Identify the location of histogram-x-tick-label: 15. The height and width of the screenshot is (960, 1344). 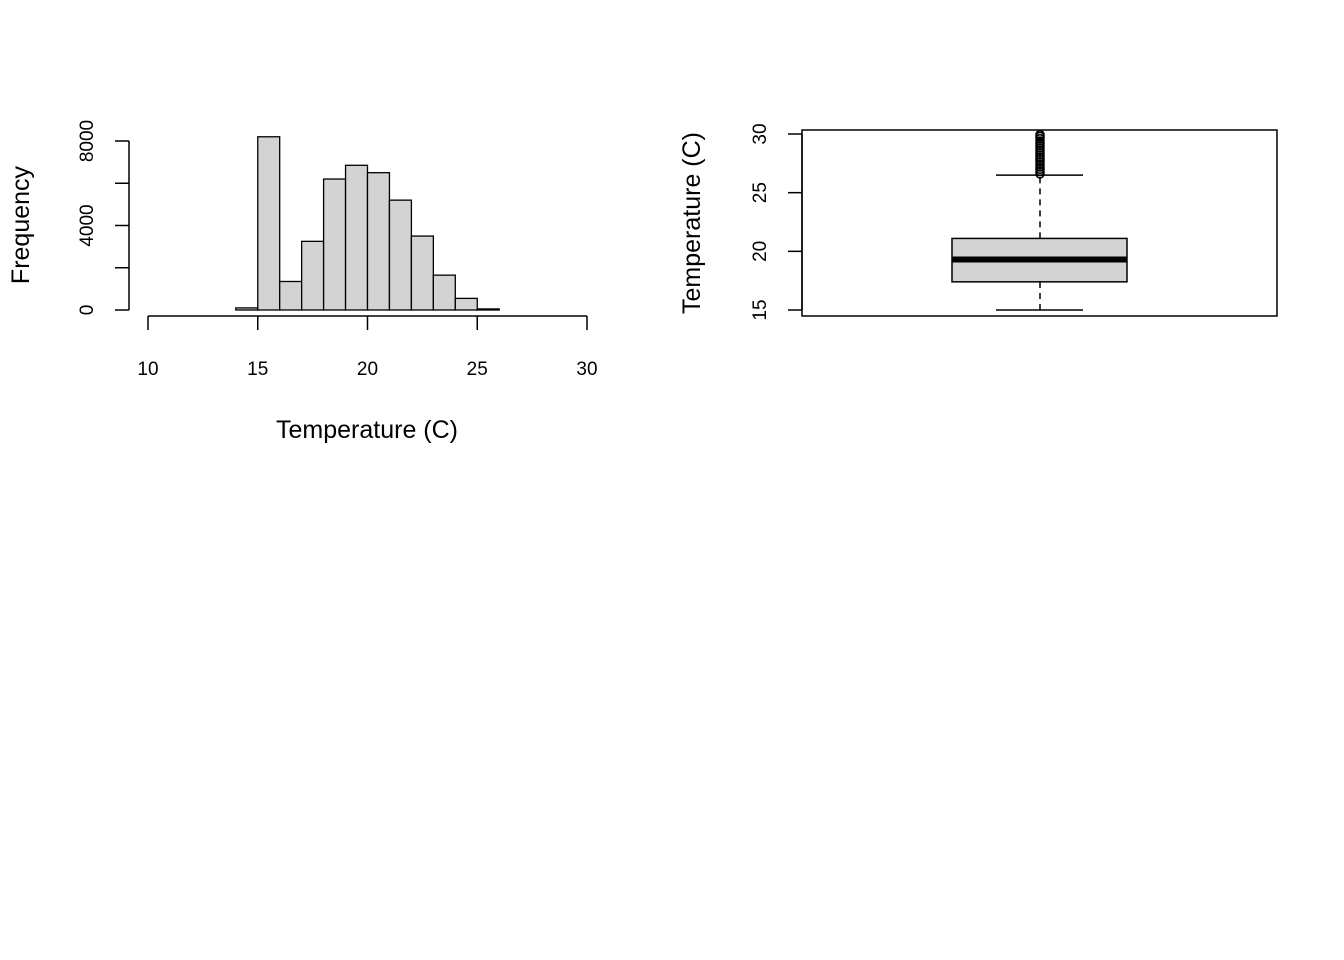
(257, 369).